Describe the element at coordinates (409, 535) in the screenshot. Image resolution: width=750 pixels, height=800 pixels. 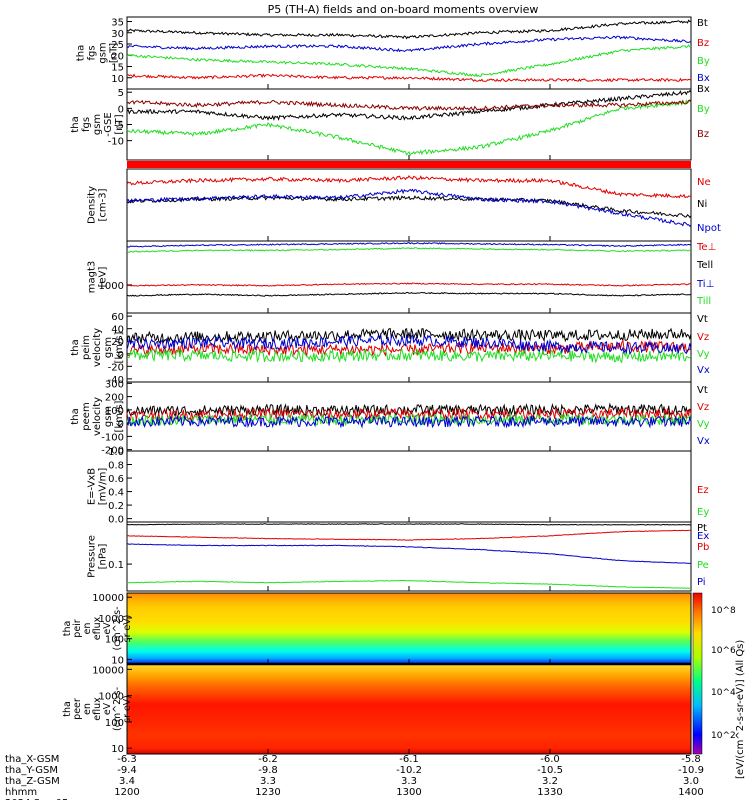
I see `series-line-Pb` at that location.